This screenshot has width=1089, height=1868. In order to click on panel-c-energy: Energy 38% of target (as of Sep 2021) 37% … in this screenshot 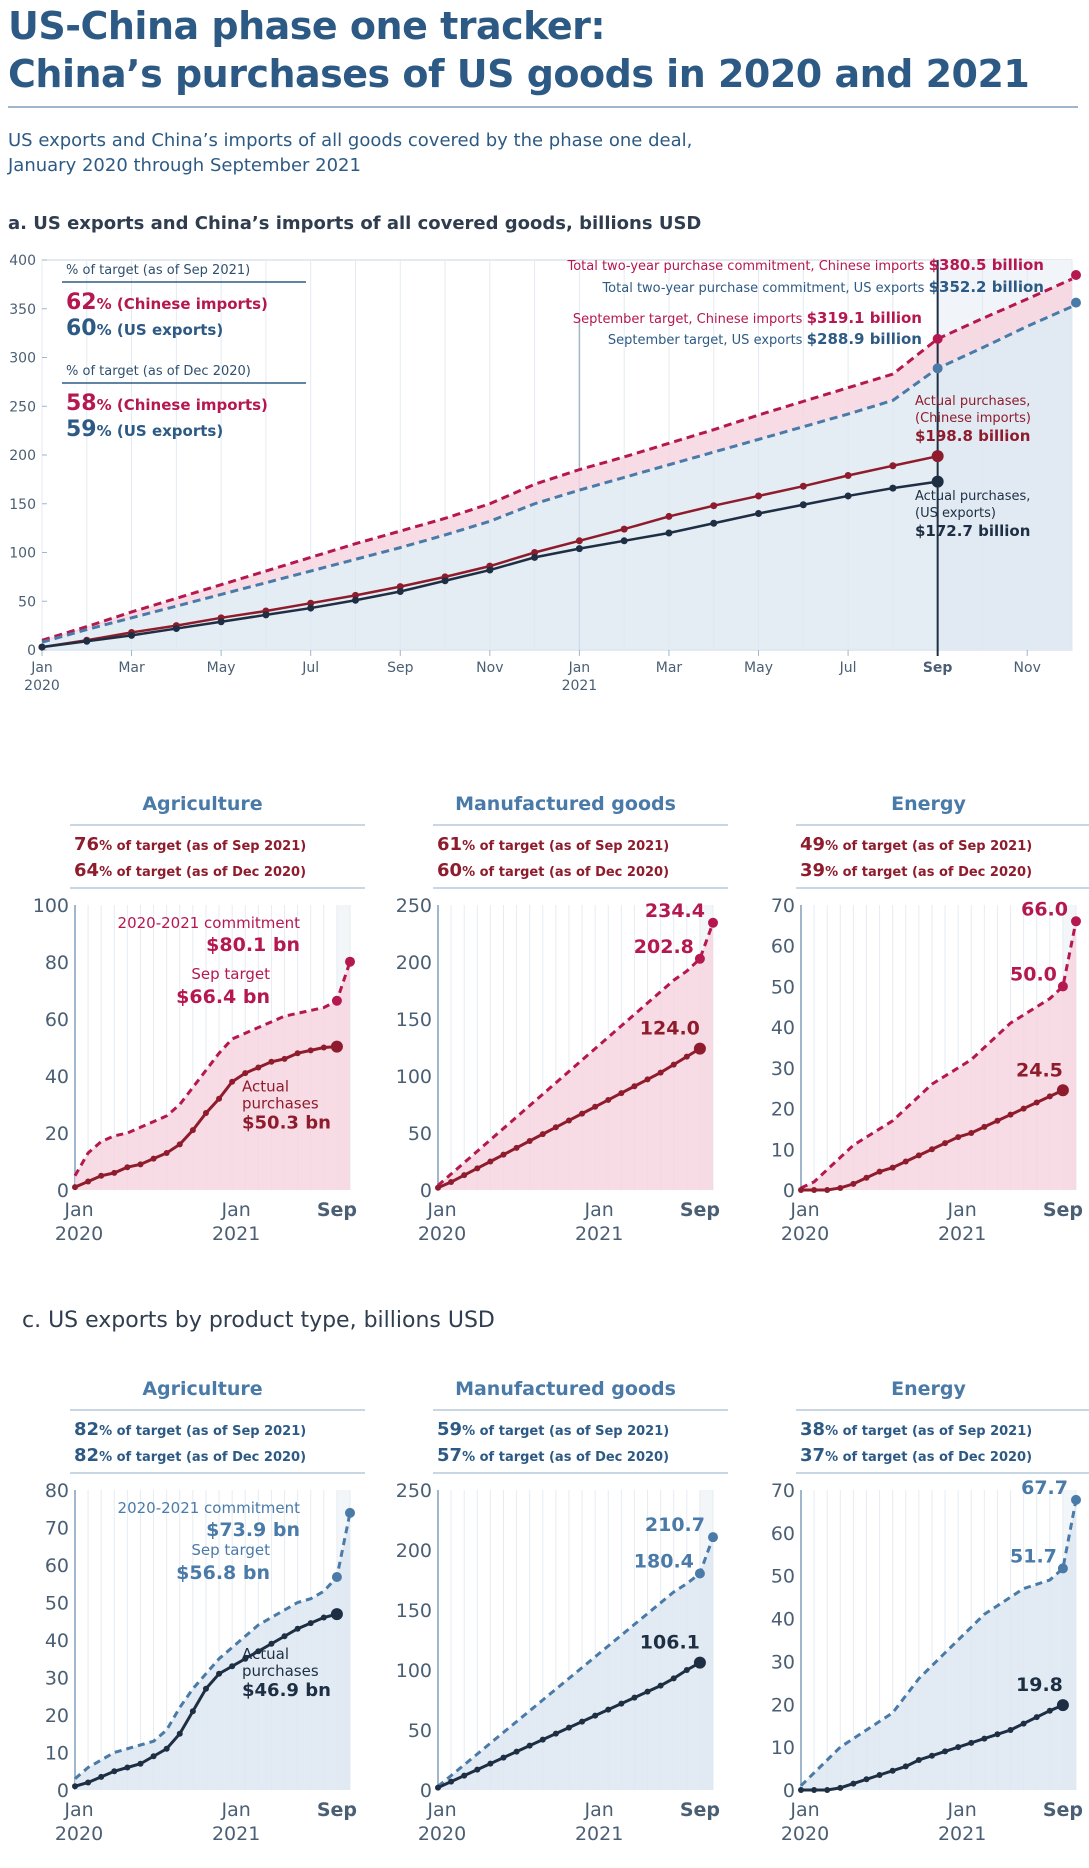, I will do `click(930, 1611)`.